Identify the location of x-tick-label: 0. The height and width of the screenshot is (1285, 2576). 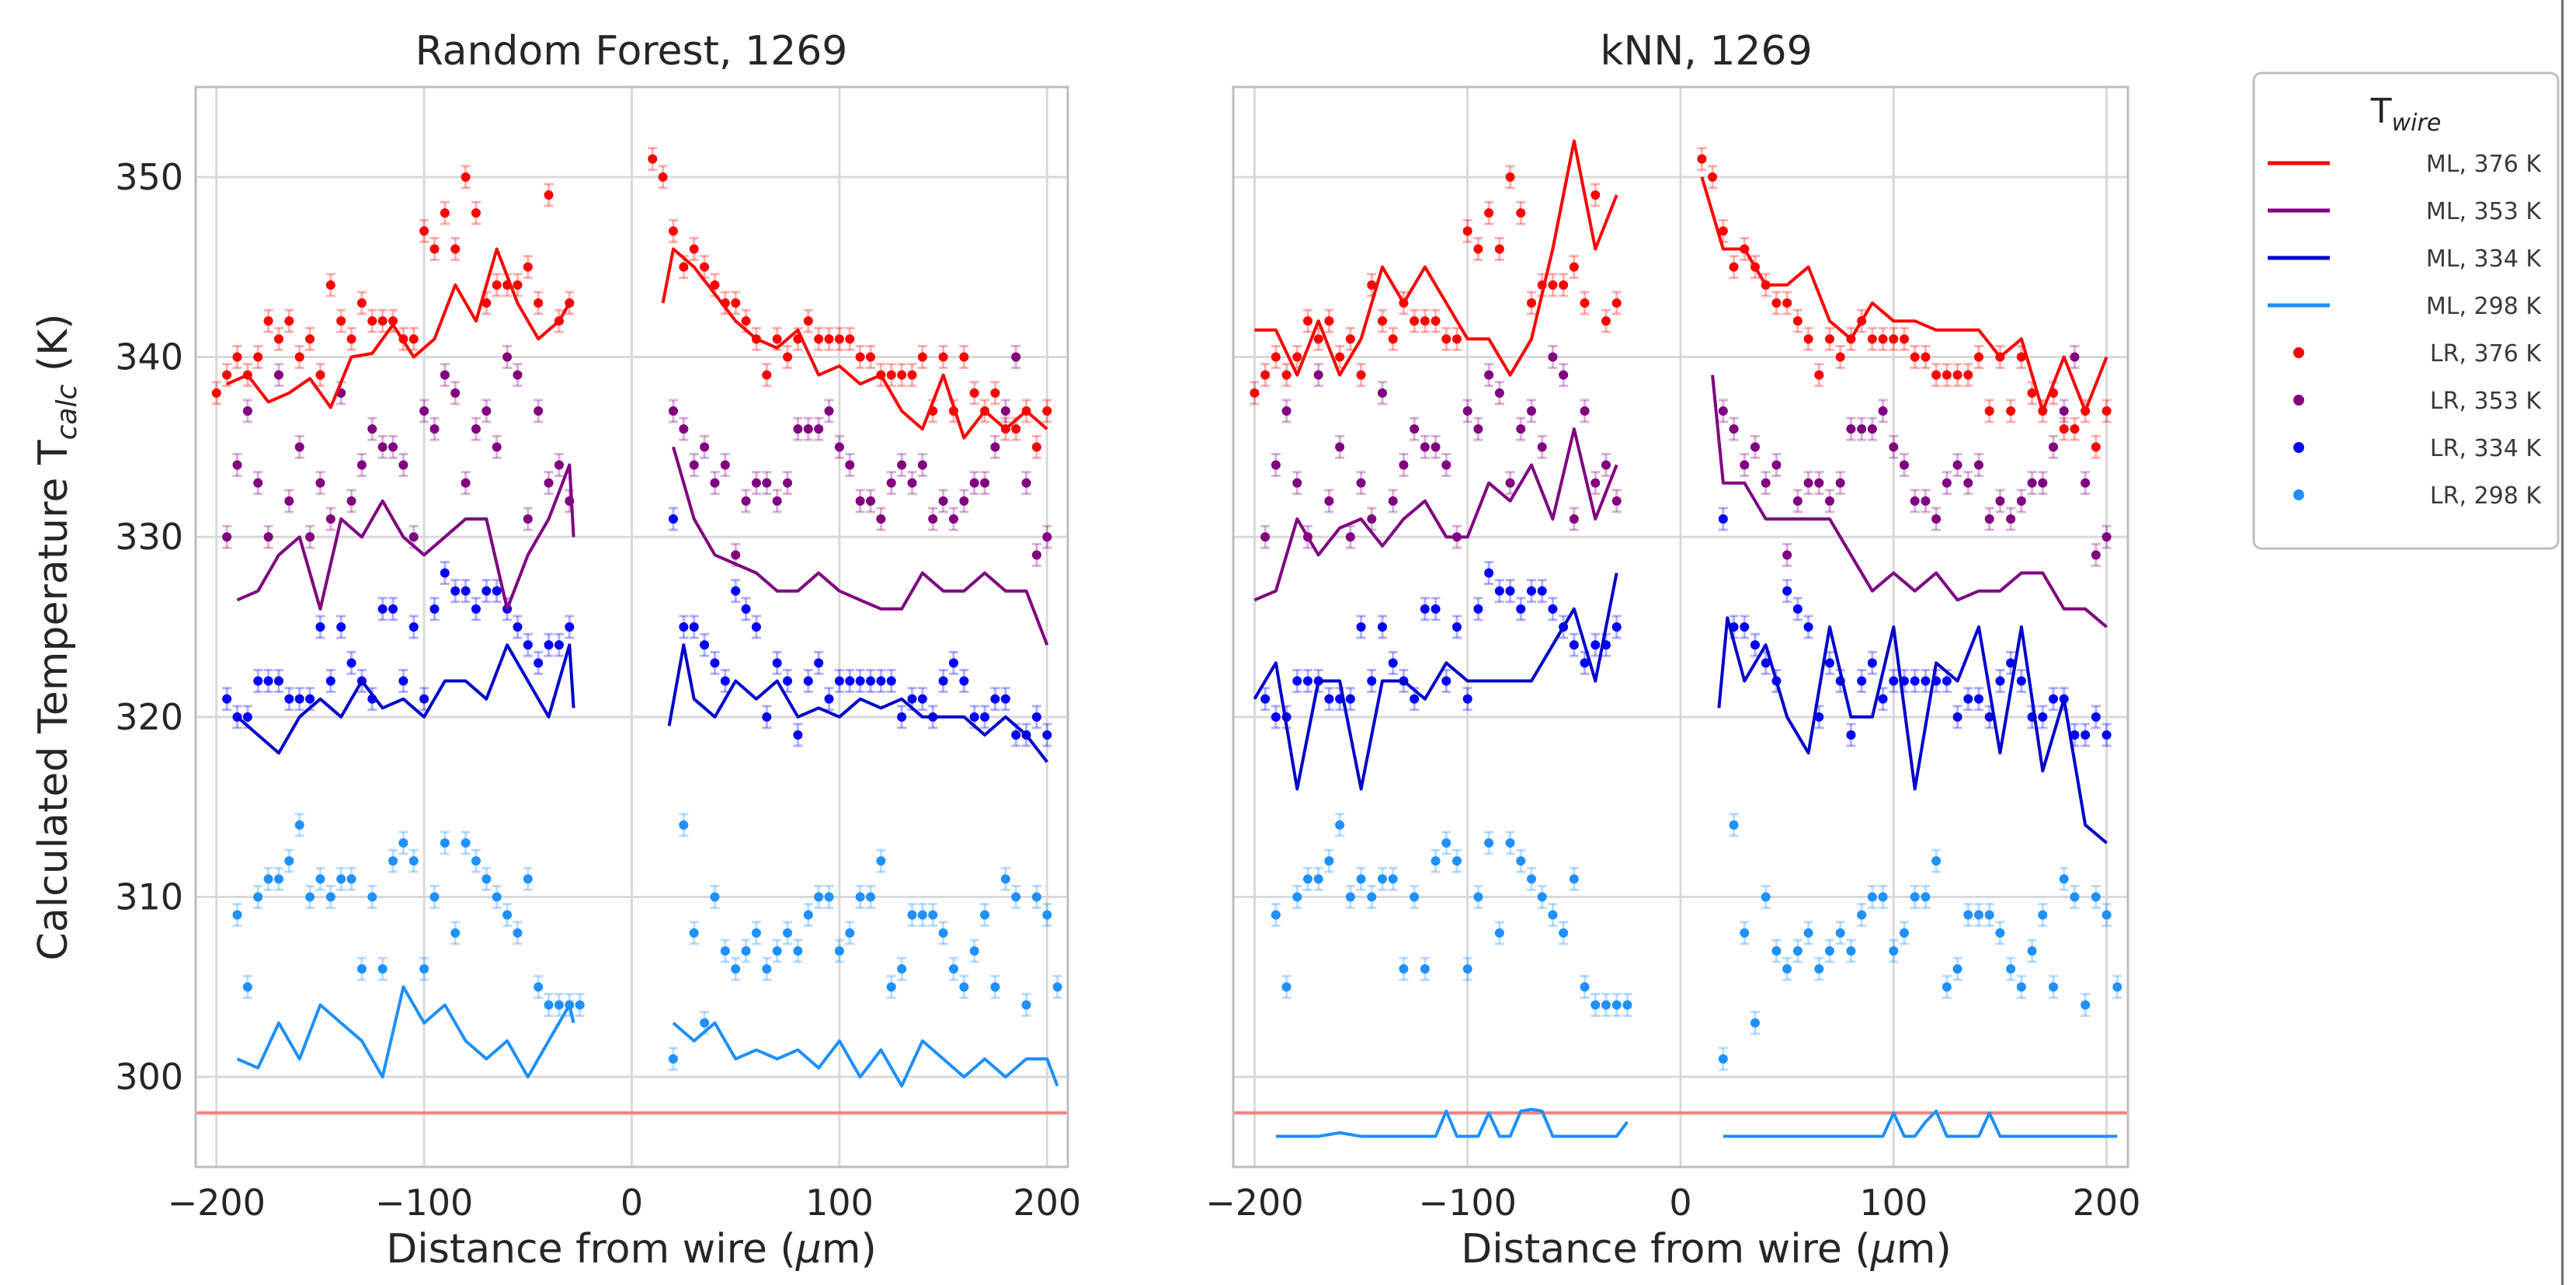
(1680, 1203).